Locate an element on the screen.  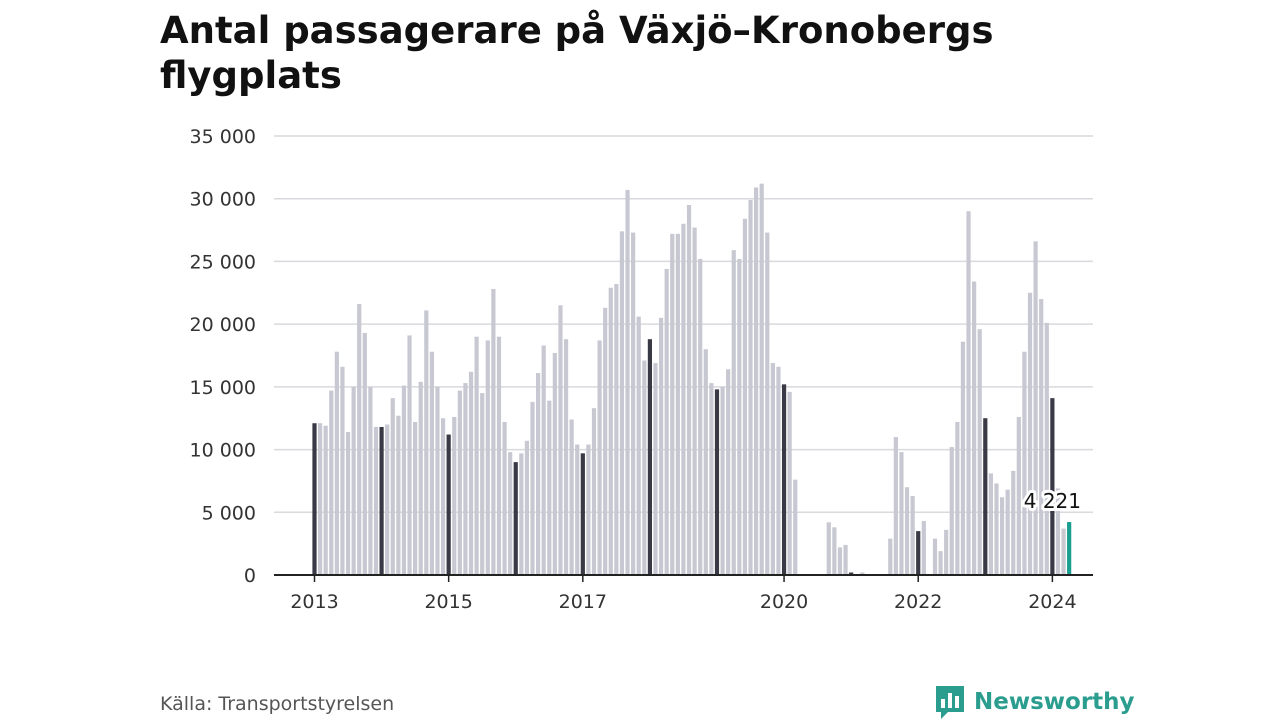
y-tick-label: 5 000 is located at coordinates (229, 513).